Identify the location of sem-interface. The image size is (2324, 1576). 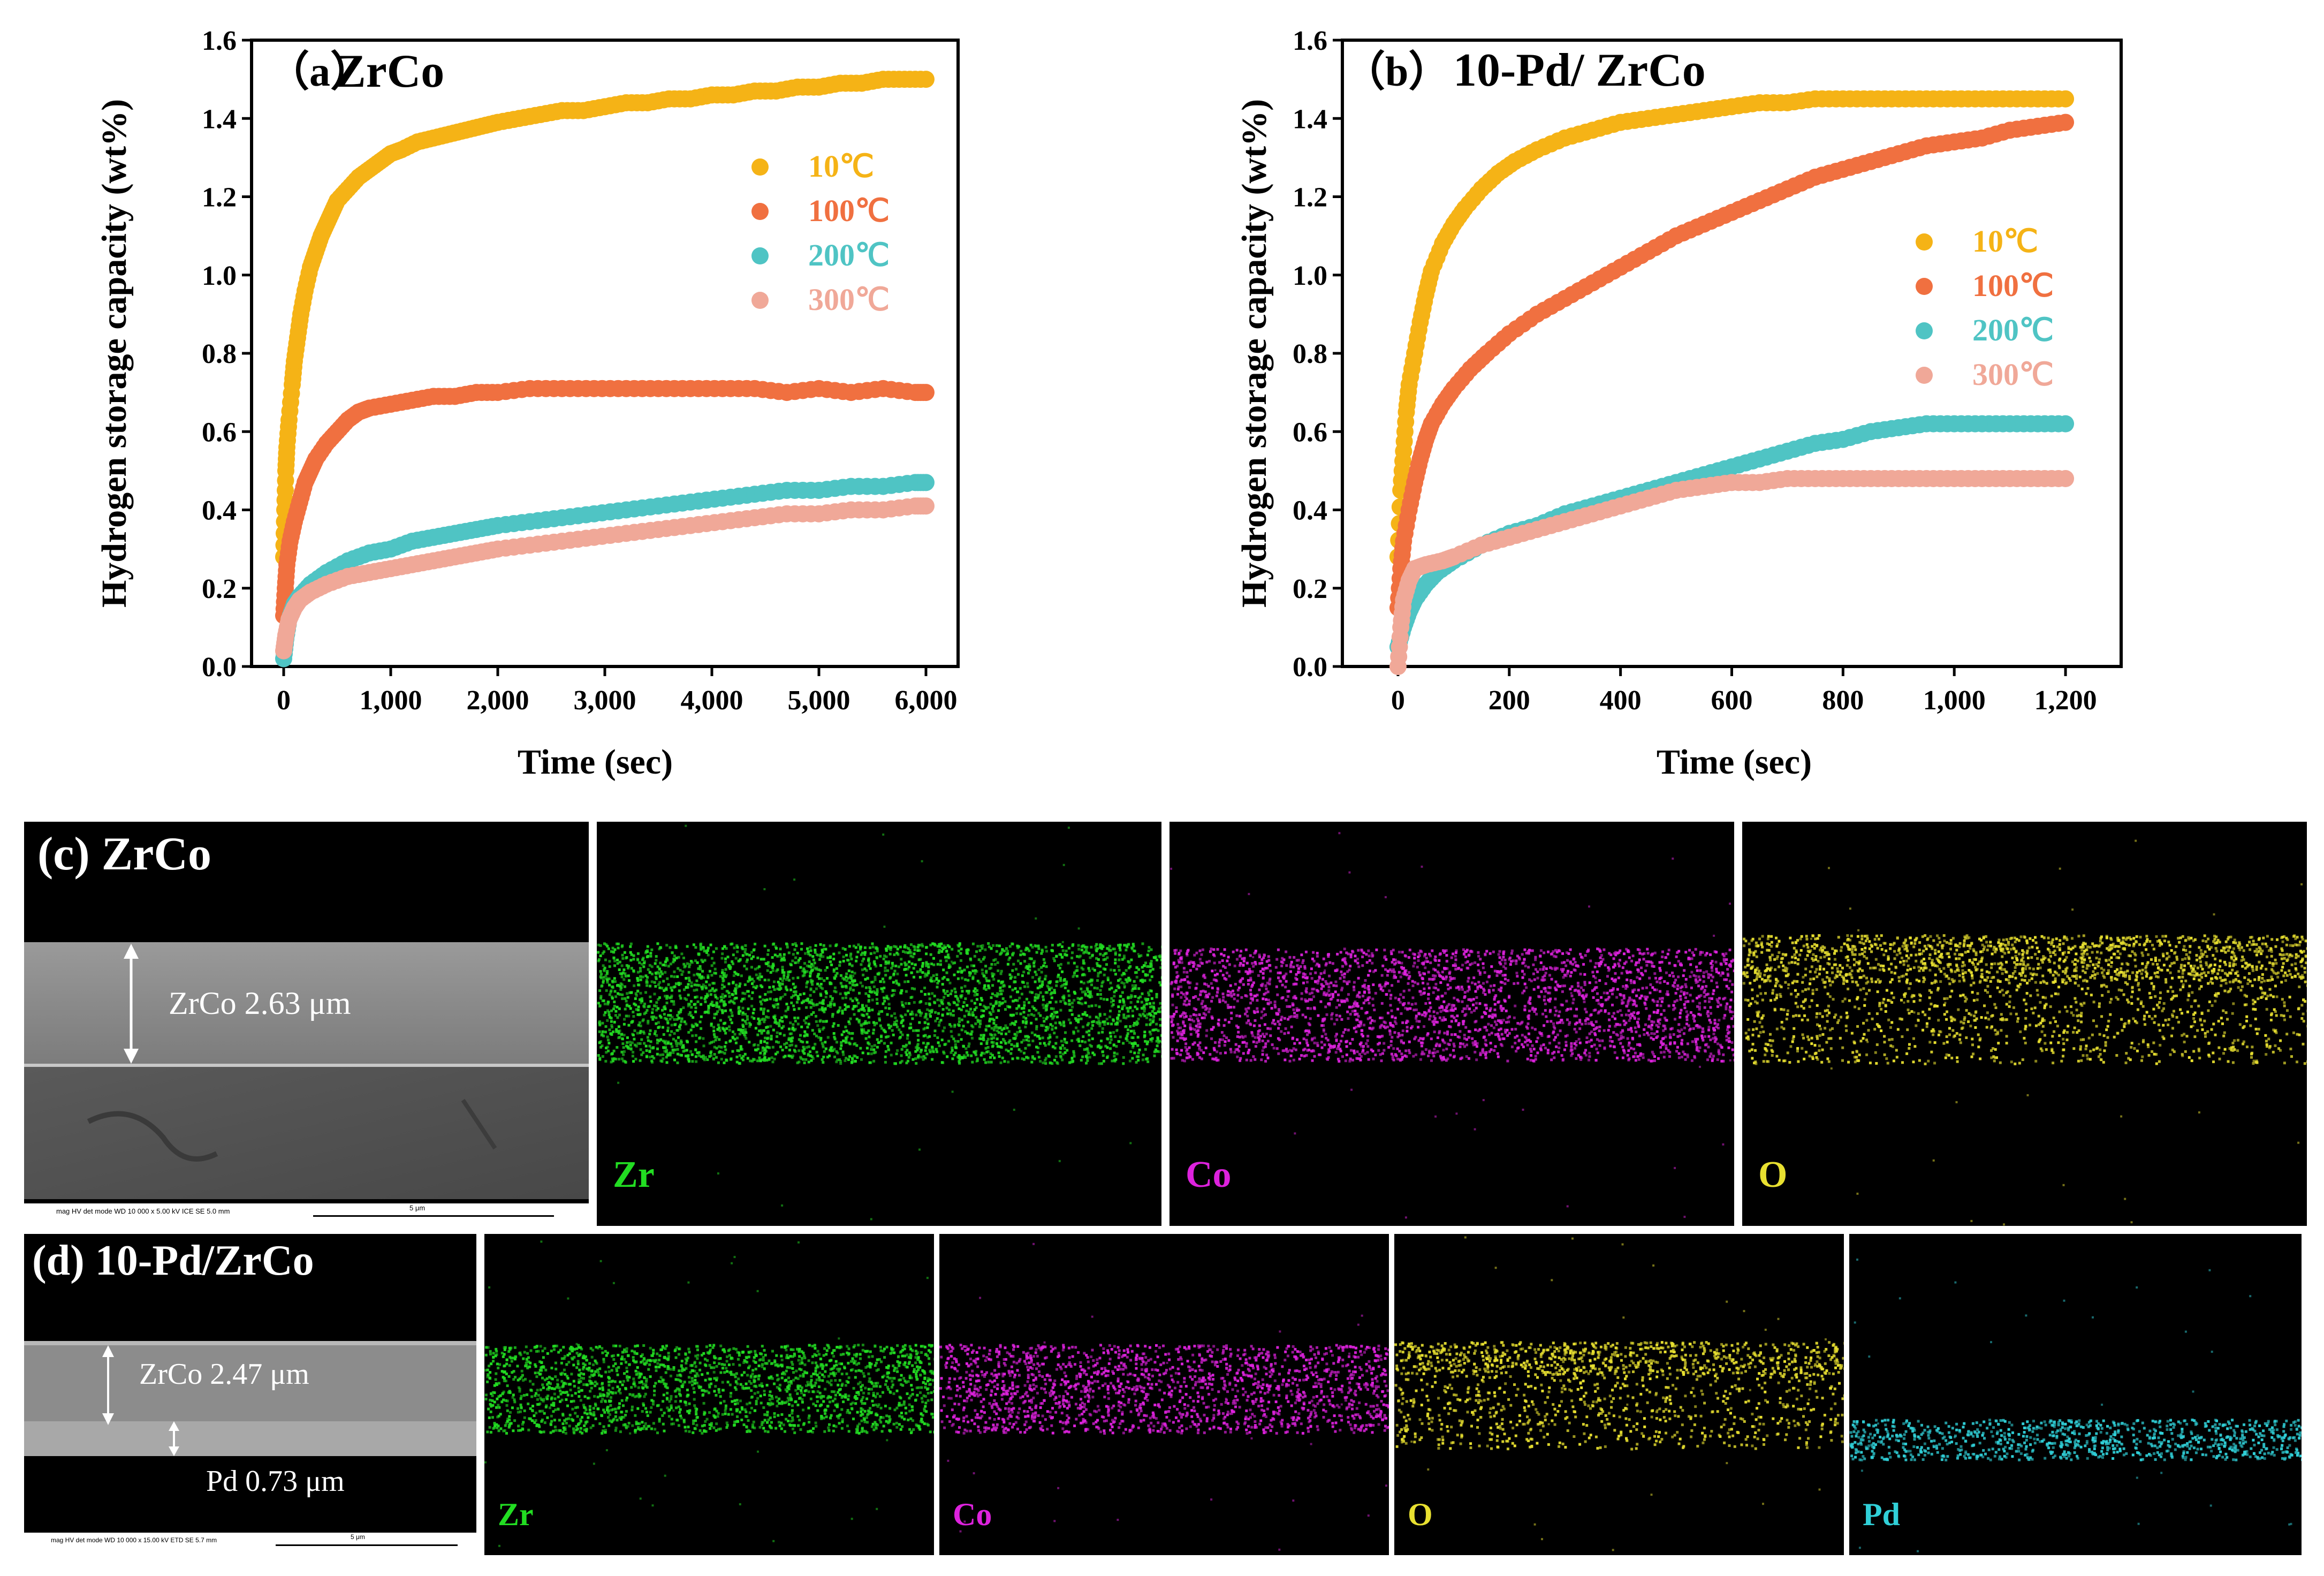
(306, 1065).